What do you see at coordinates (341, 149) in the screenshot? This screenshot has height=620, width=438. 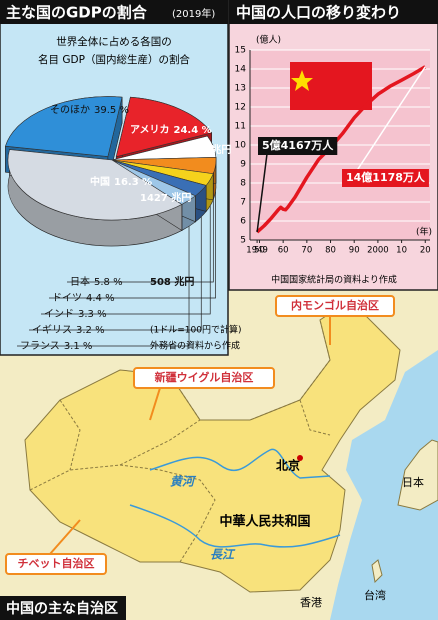 I see `line-series` at bounding box center [341, 149].